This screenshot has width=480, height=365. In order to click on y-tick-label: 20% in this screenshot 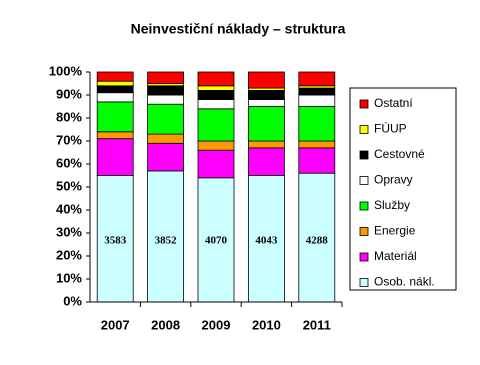, I will do `click(69, 254)`.